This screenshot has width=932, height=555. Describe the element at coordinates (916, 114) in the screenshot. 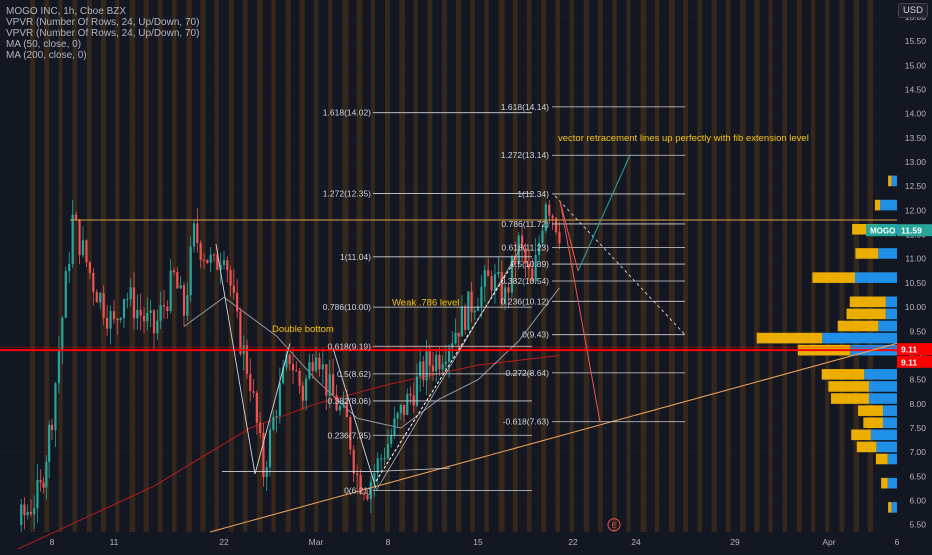

I see `price-tick-label: 14.00` at that location.